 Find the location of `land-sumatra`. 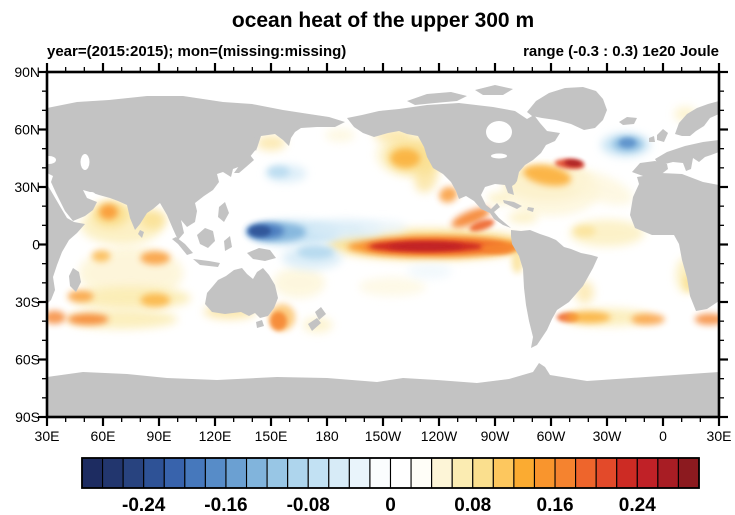

land-sumatra is located at coordinates (182, 246).